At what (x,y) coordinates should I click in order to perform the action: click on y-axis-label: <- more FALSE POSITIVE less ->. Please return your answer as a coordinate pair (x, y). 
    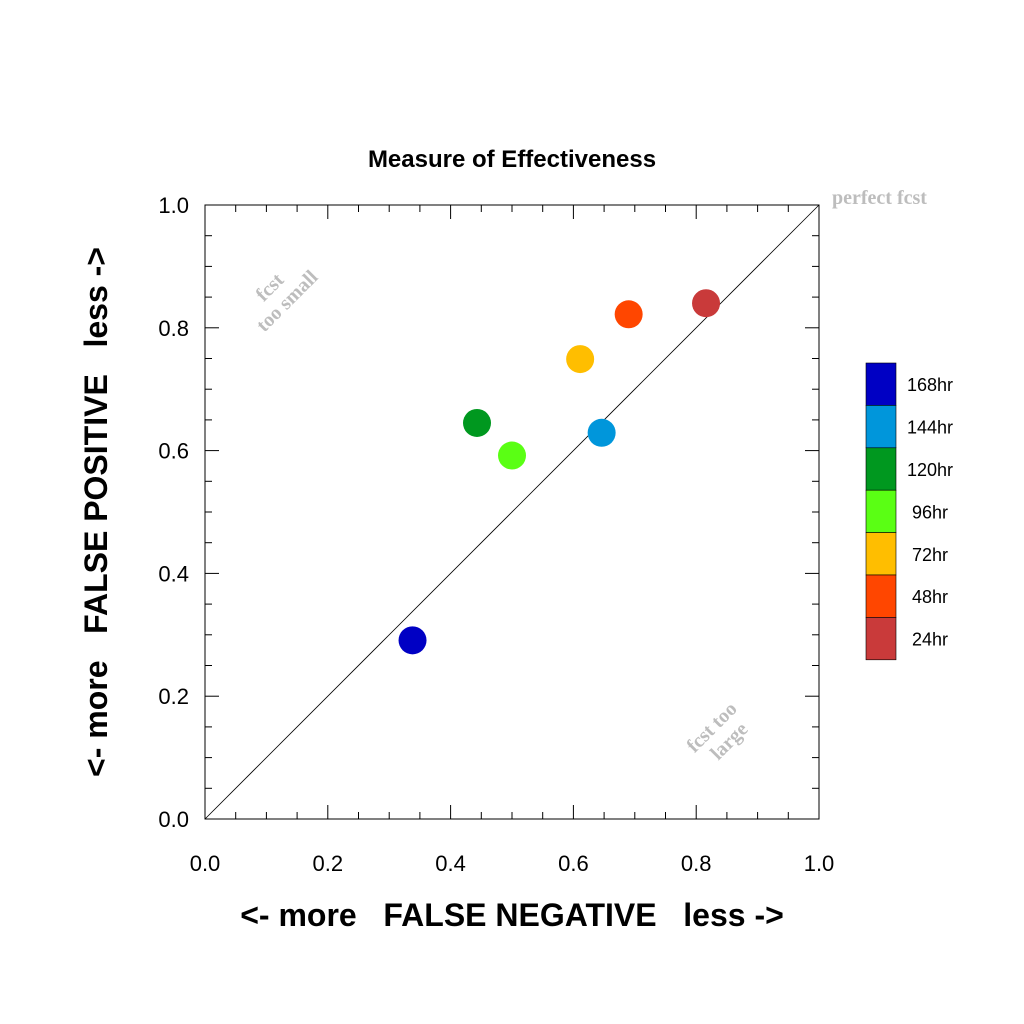
    Looking at the image, I should click on (96, 512).